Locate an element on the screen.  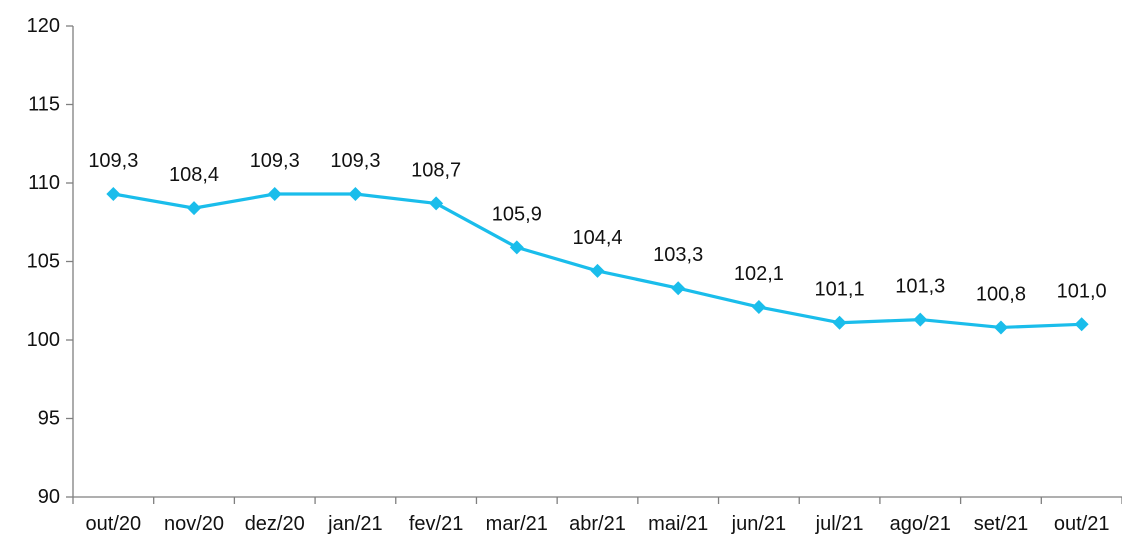
x-tick-label: abr/21 is located at coordinates (597, 524).